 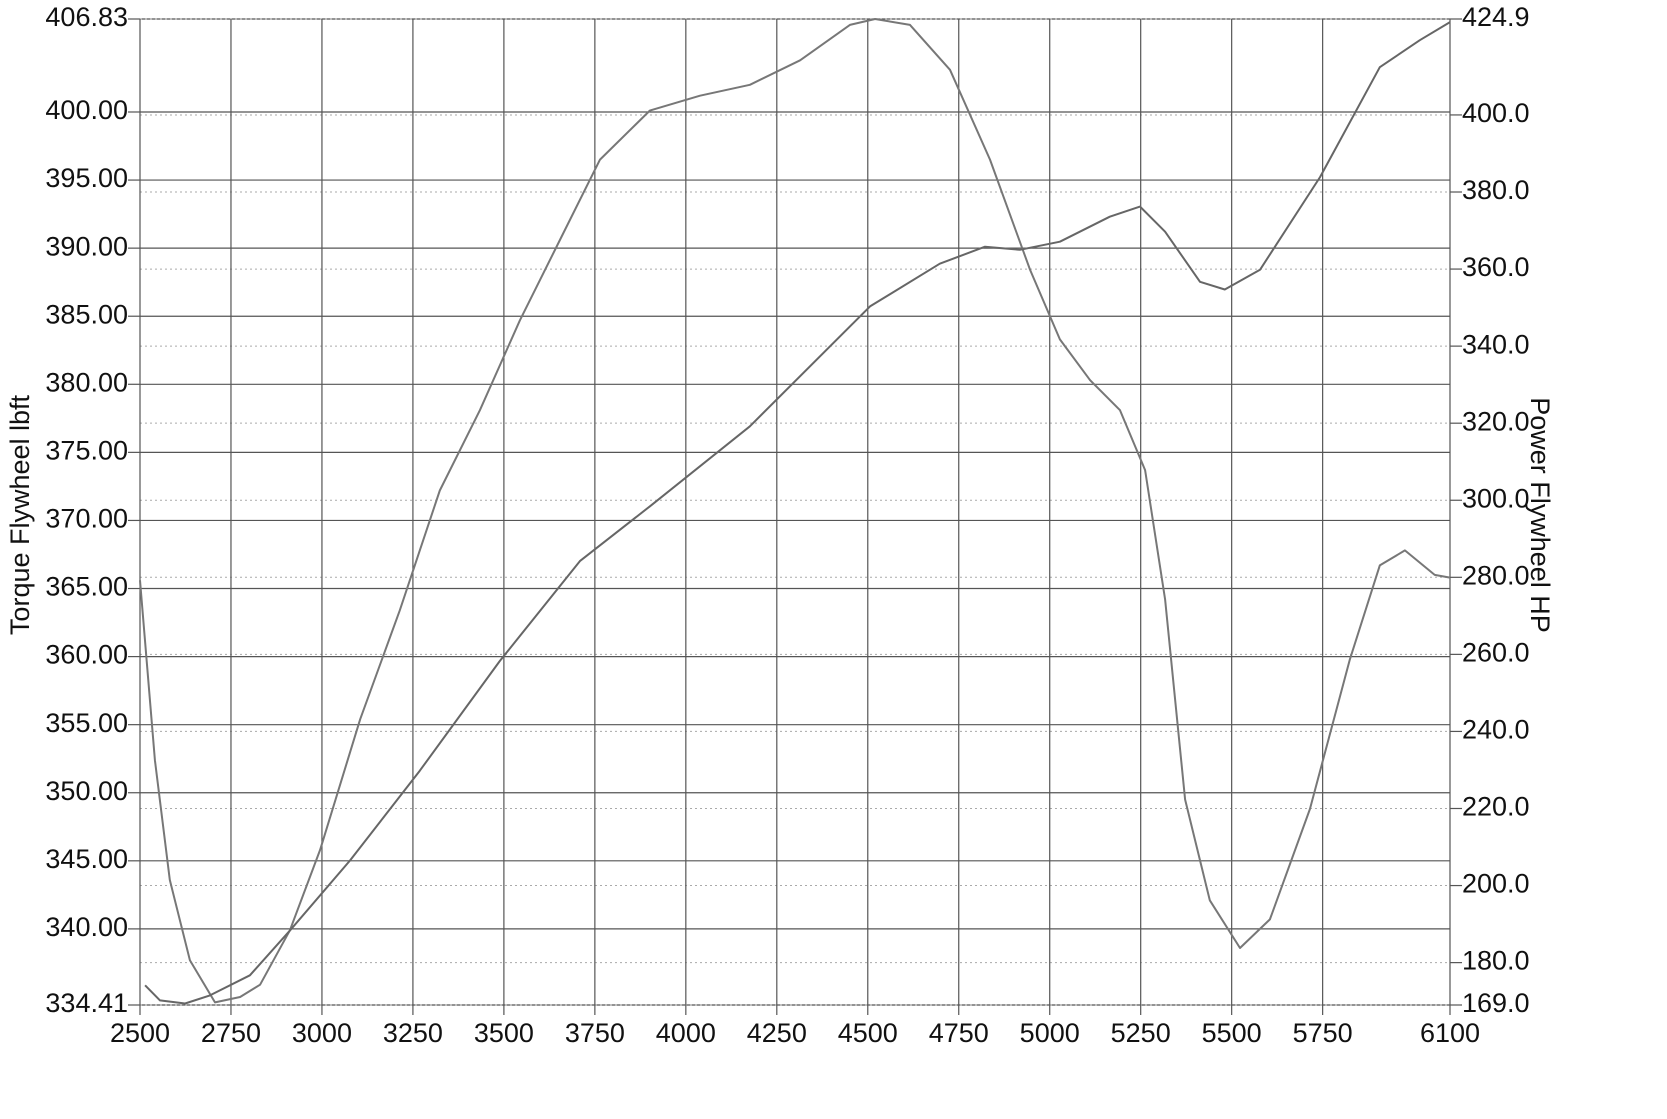 What do you see at coordinates (868, 1033) in the screenshot?
I see `x-tick-label: 4500` at bounding box center [868, 1033].